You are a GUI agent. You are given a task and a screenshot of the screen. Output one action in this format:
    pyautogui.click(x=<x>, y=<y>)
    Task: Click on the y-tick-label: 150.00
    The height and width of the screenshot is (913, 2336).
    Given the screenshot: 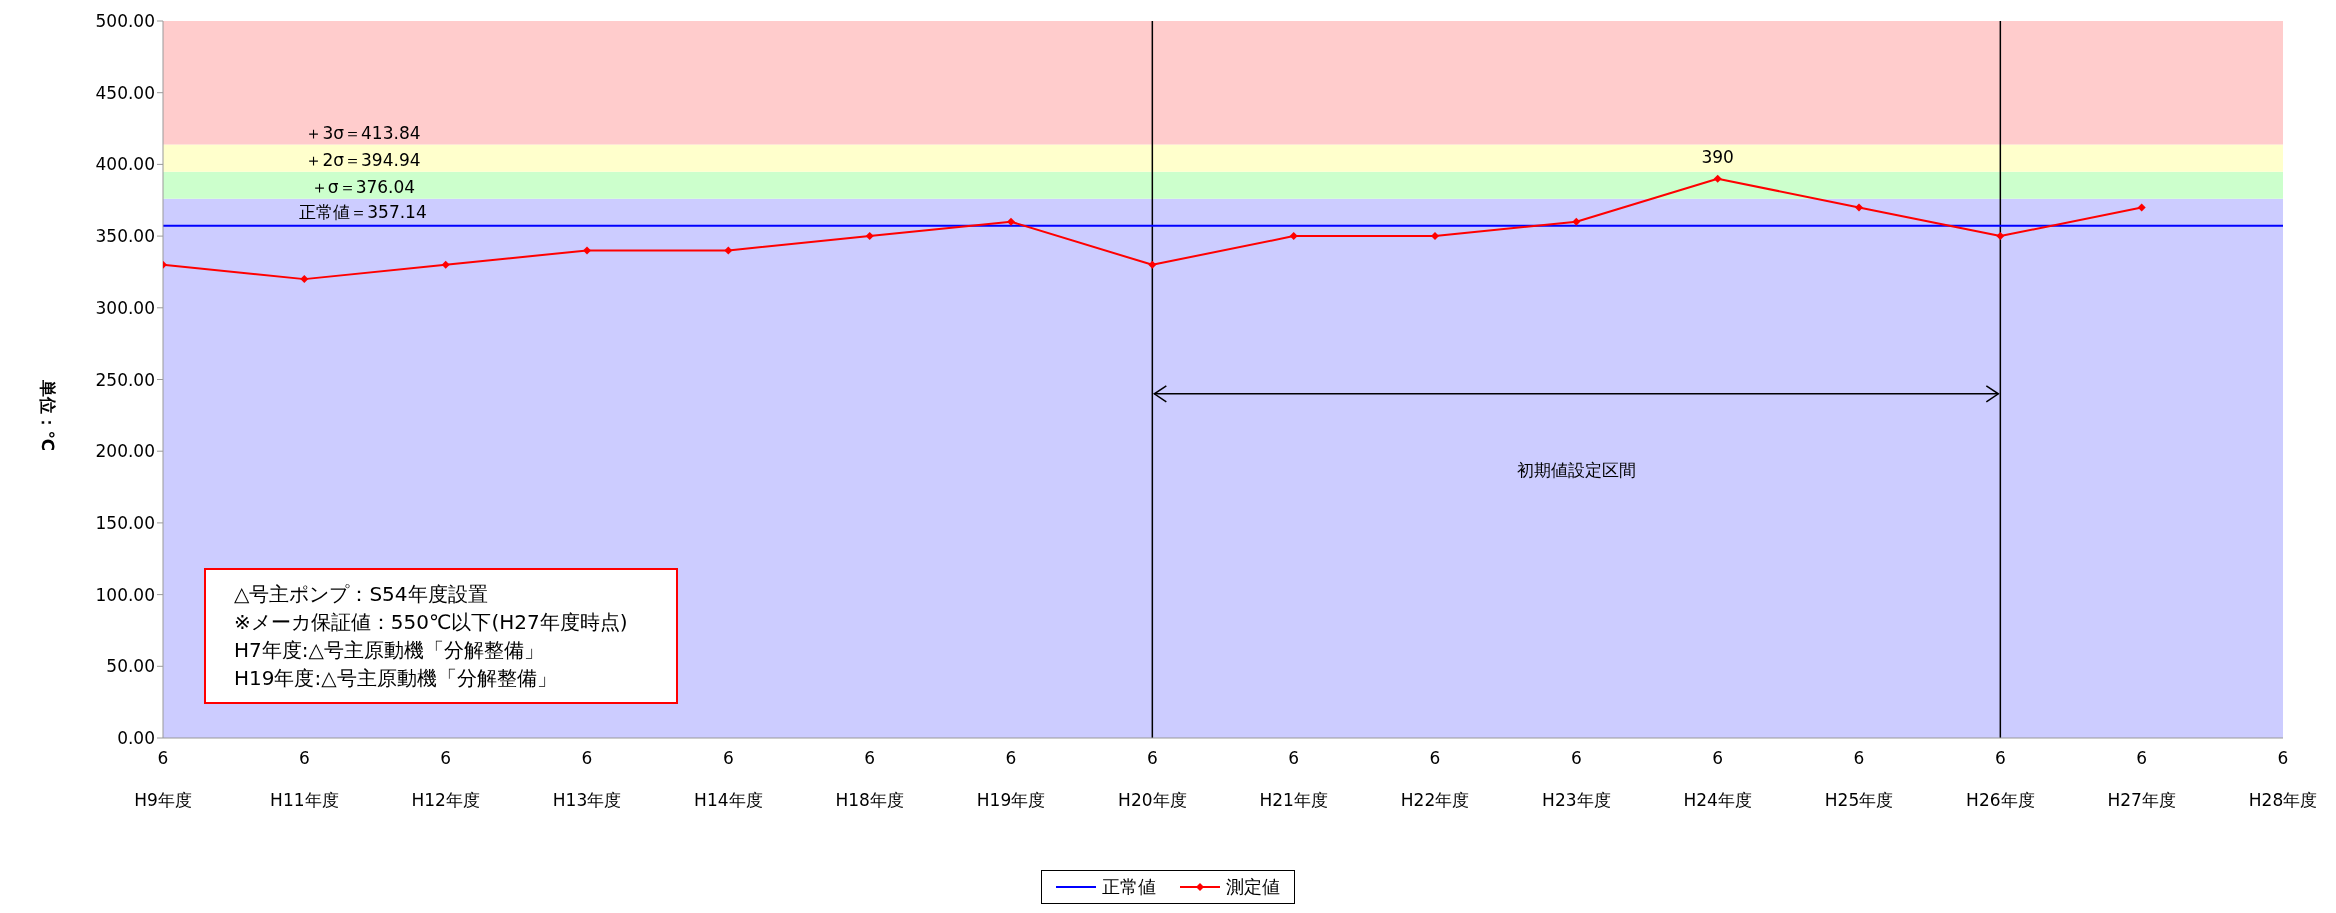 What is the action you would take?
    pyautogui.click(x=125, y=522)
    